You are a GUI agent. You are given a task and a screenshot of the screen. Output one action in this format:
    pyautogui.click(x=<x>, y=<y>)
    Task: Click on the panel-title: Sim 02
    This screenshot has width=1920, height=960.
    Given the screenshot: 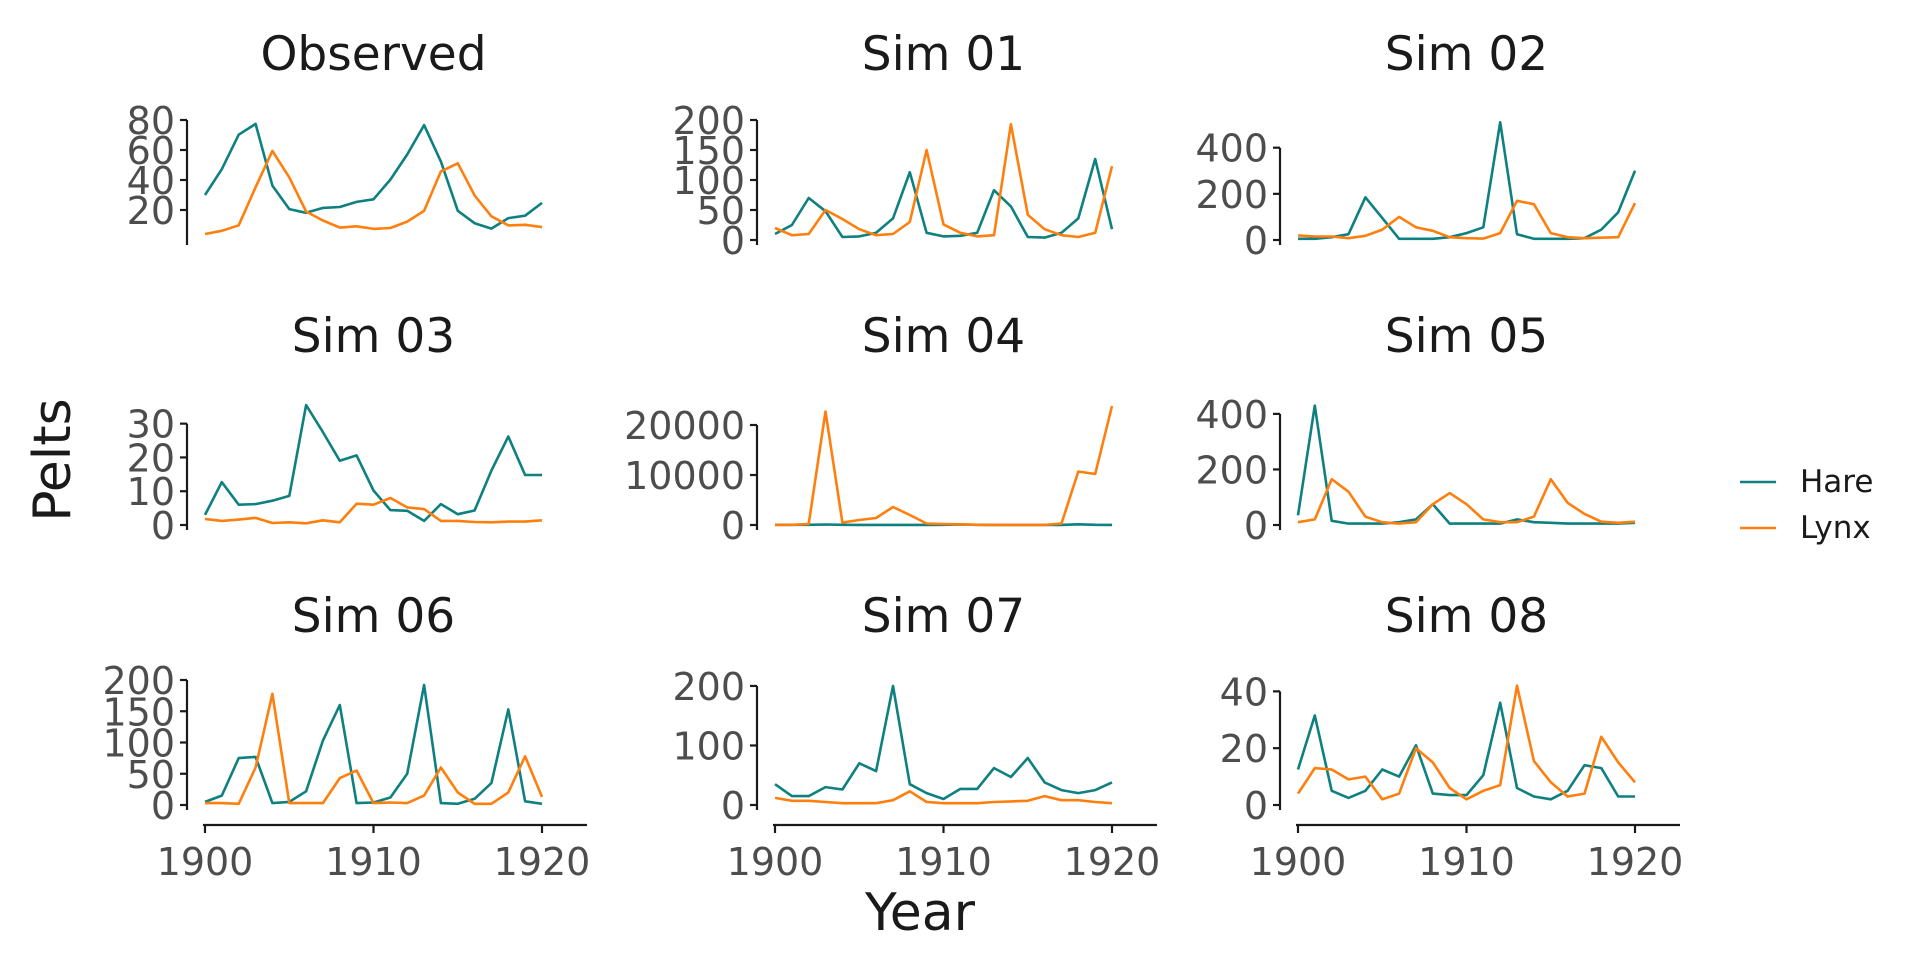 What is the action you would take?
    pyautogui.click(x=1466, y=54)
    